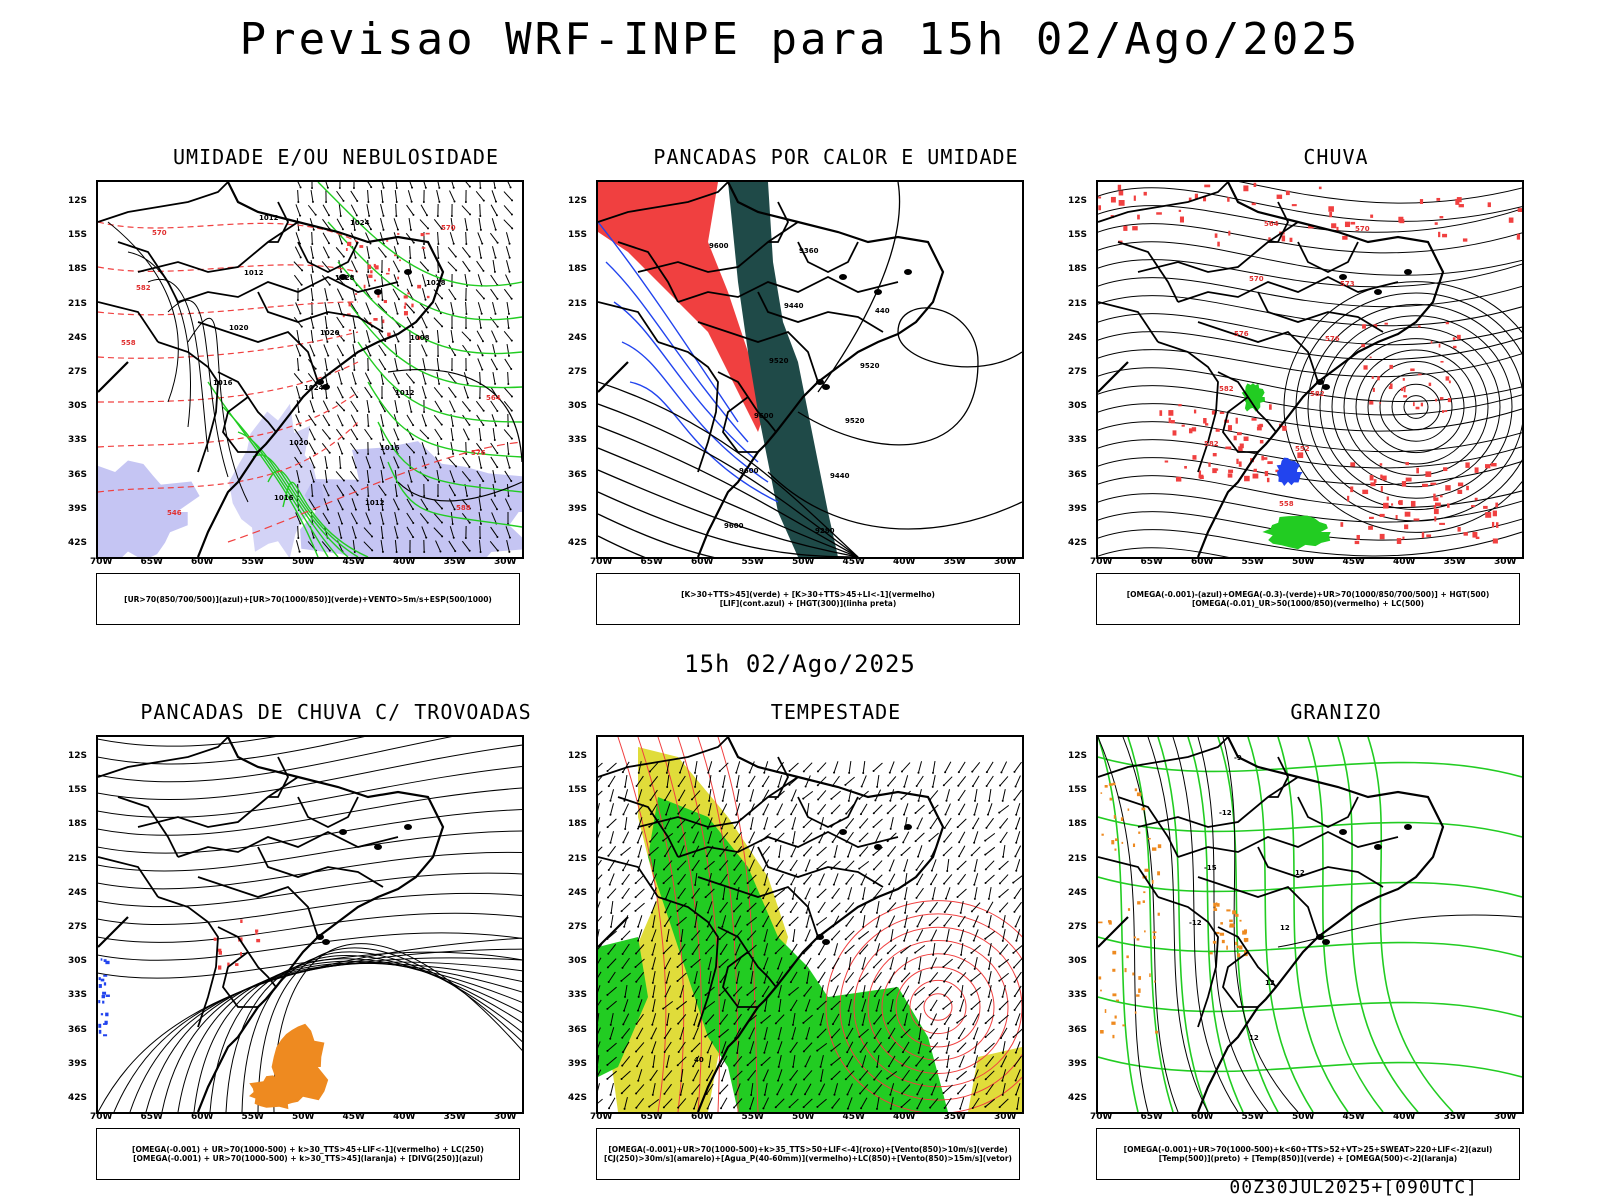 The height and width of the screenshot is (1200, 1600). What do you see at coordinates (882, 311) in the screenshot?
I see `contour-label: 440` at bounding box center [882, 311].